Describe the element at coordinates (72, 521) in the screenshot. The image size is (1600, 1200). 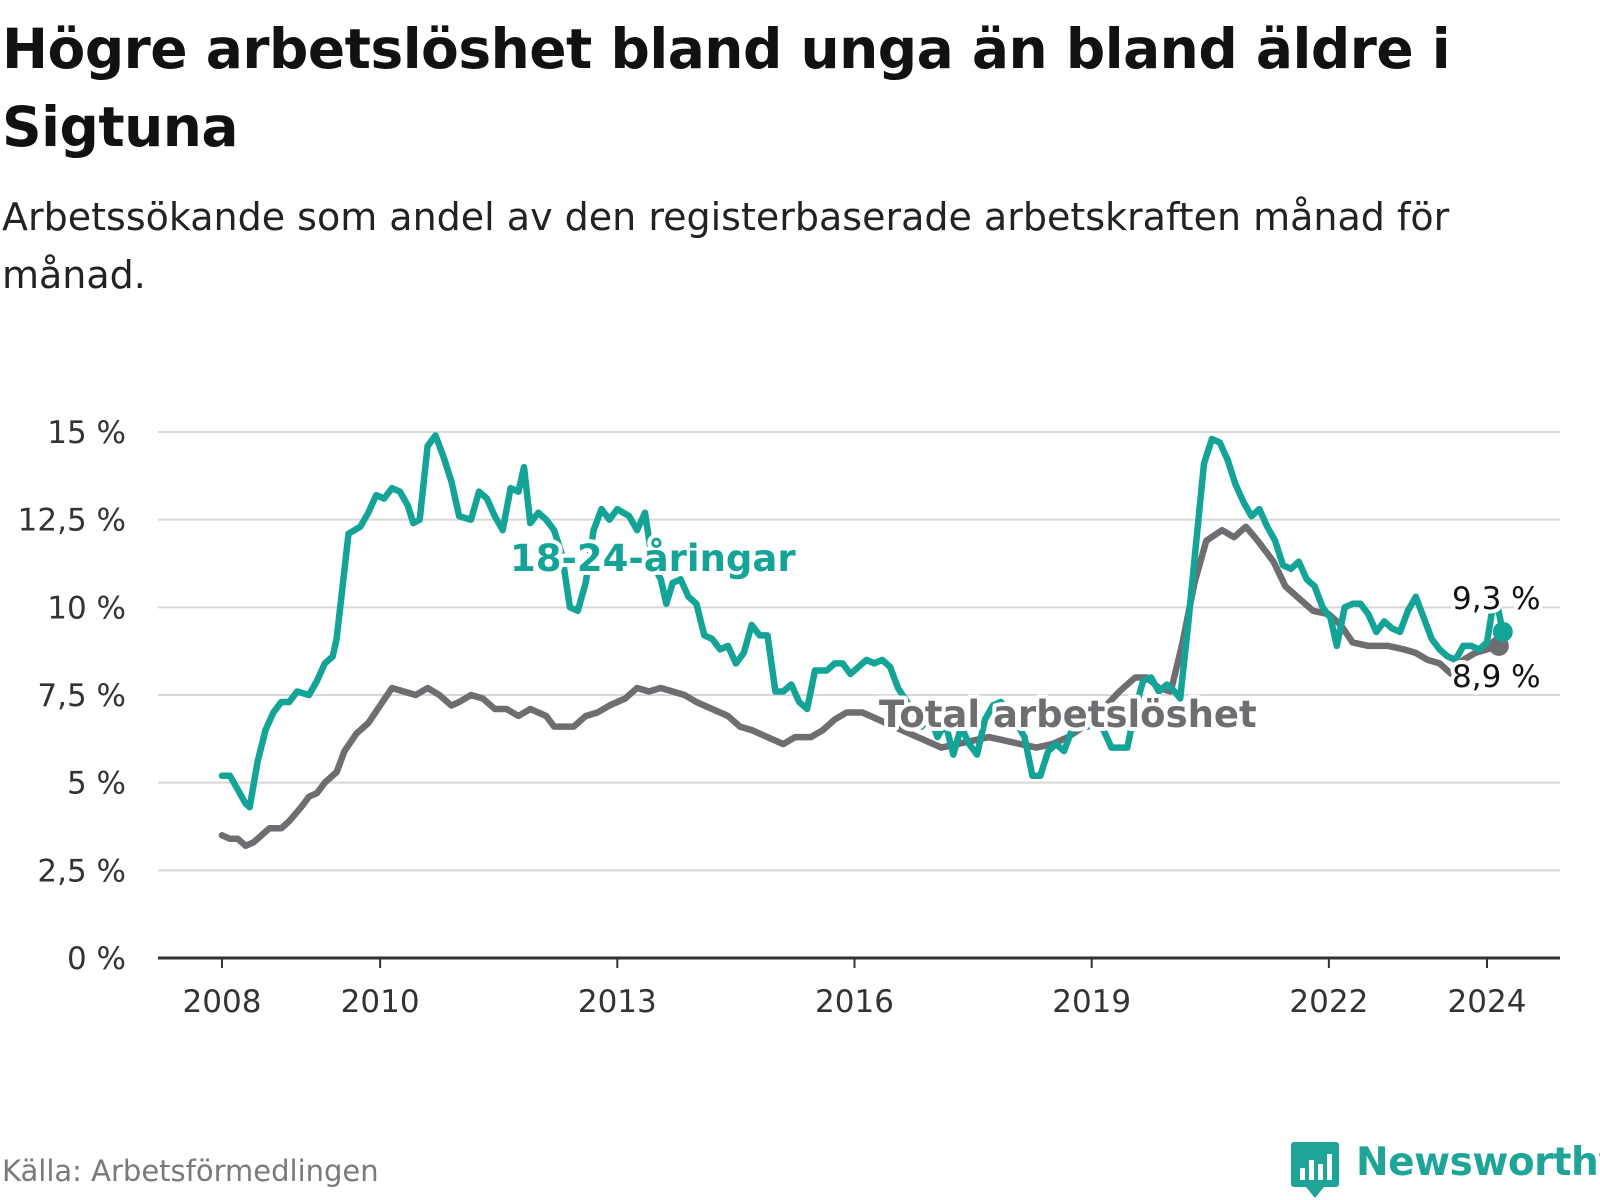
I see `y-tick-label: 12,5 %` at that location.